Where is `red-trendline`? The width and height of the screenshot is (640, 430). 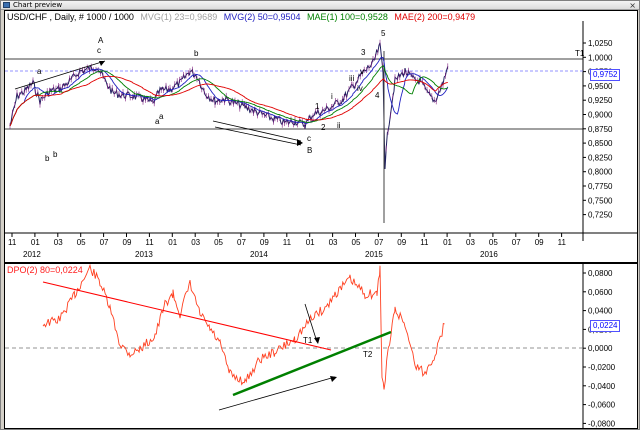
red-trendline is located at coordinates (187, 316).